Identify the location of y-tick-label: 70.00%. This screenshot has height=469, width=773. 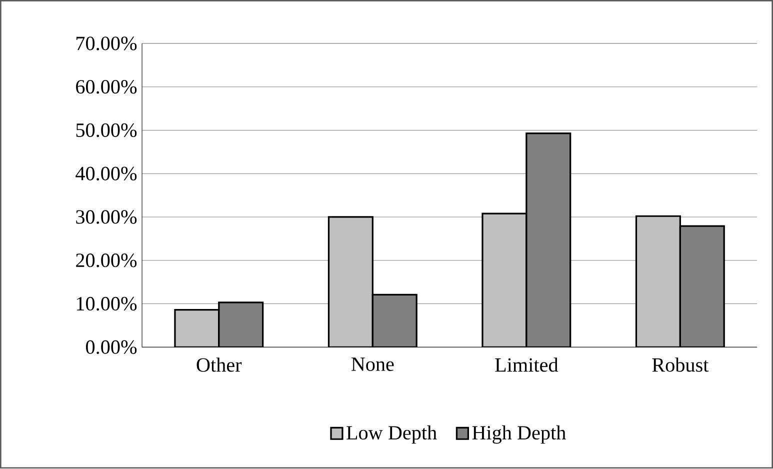
(106, 43).